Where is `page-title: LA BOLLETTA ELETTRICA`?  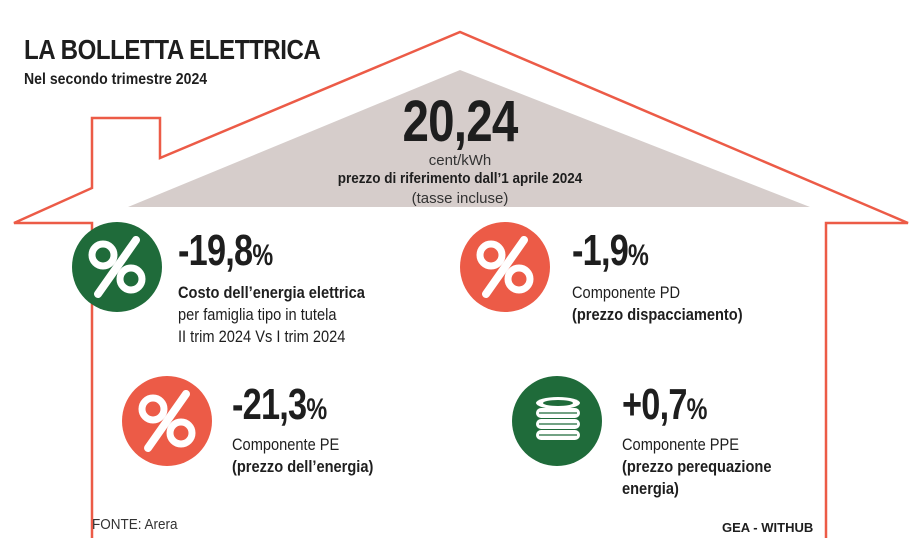 page-title: LA BOLLETTA ELETTRICA is located at coordinates (172, 49).